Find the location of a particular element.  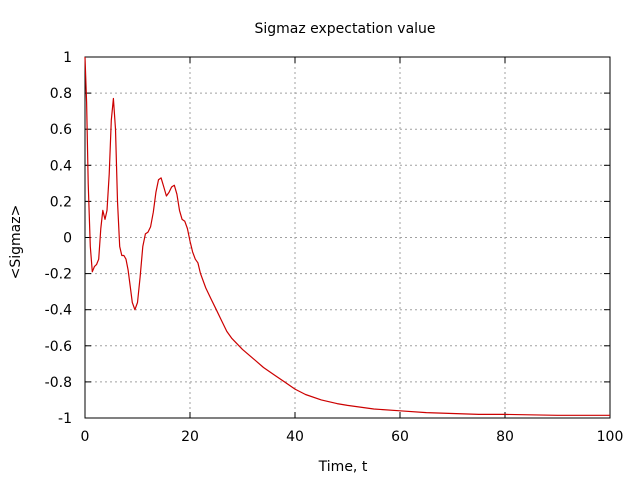

y-tick-label: 0.2 is located at coordinates (61, 202).